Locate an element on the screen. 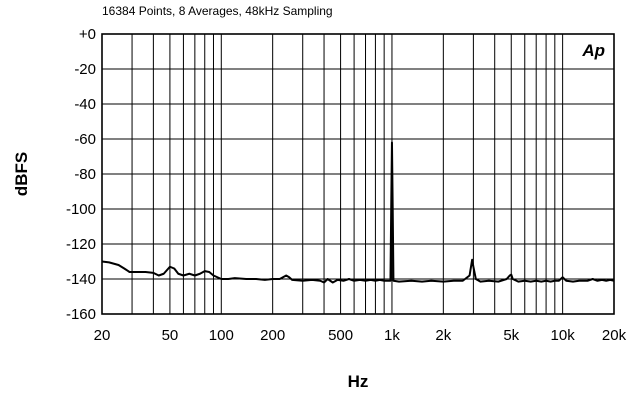 This screenshot has height=397, width=632. x-tick-label-2: 100 is located at coordinates (221, 335).